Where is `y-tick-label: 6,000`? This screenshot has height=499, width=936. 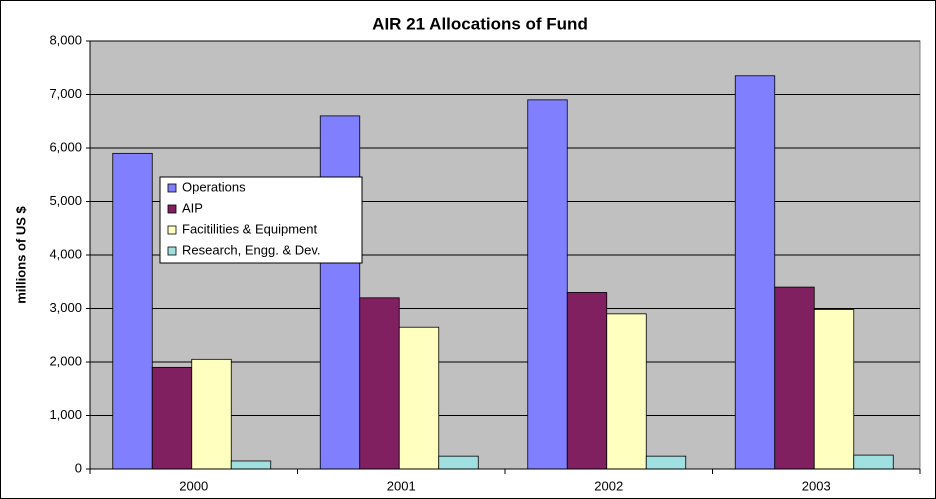
y-tick-label: 6,000 is located at coordinates (65, 146).